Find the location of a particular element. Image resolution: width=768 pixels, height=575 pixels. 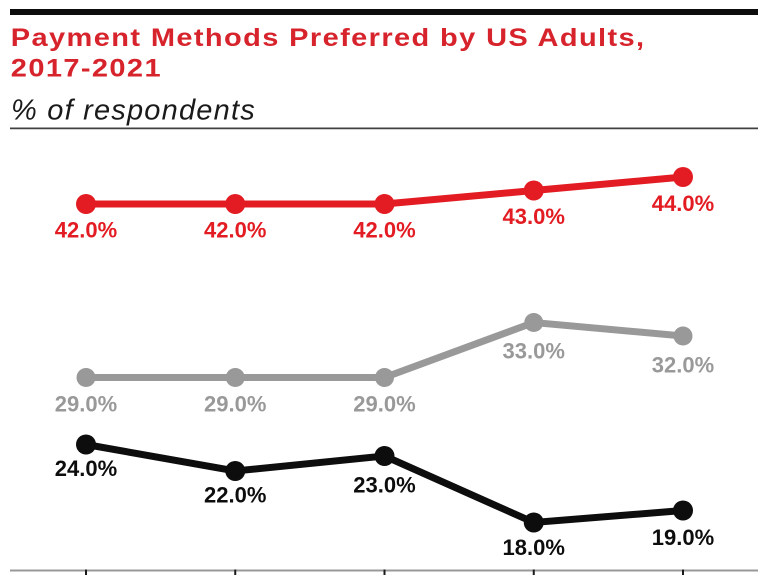

svg-text: 43.0% is located at coordinates (534, 216).